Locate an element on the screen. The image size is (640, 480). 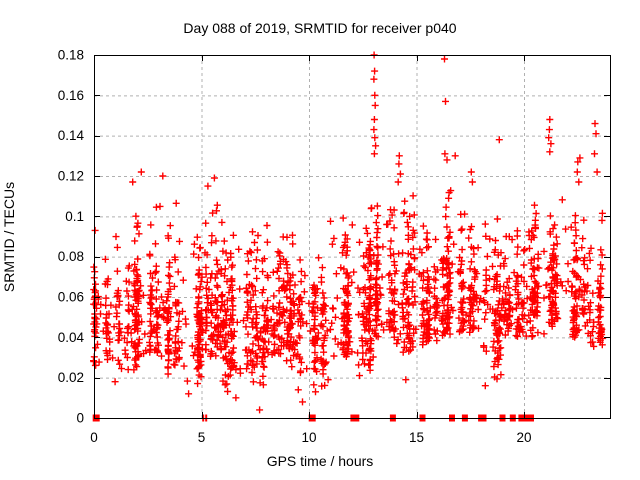
x-tick-label: 0 is located at coordinates (94, 437).